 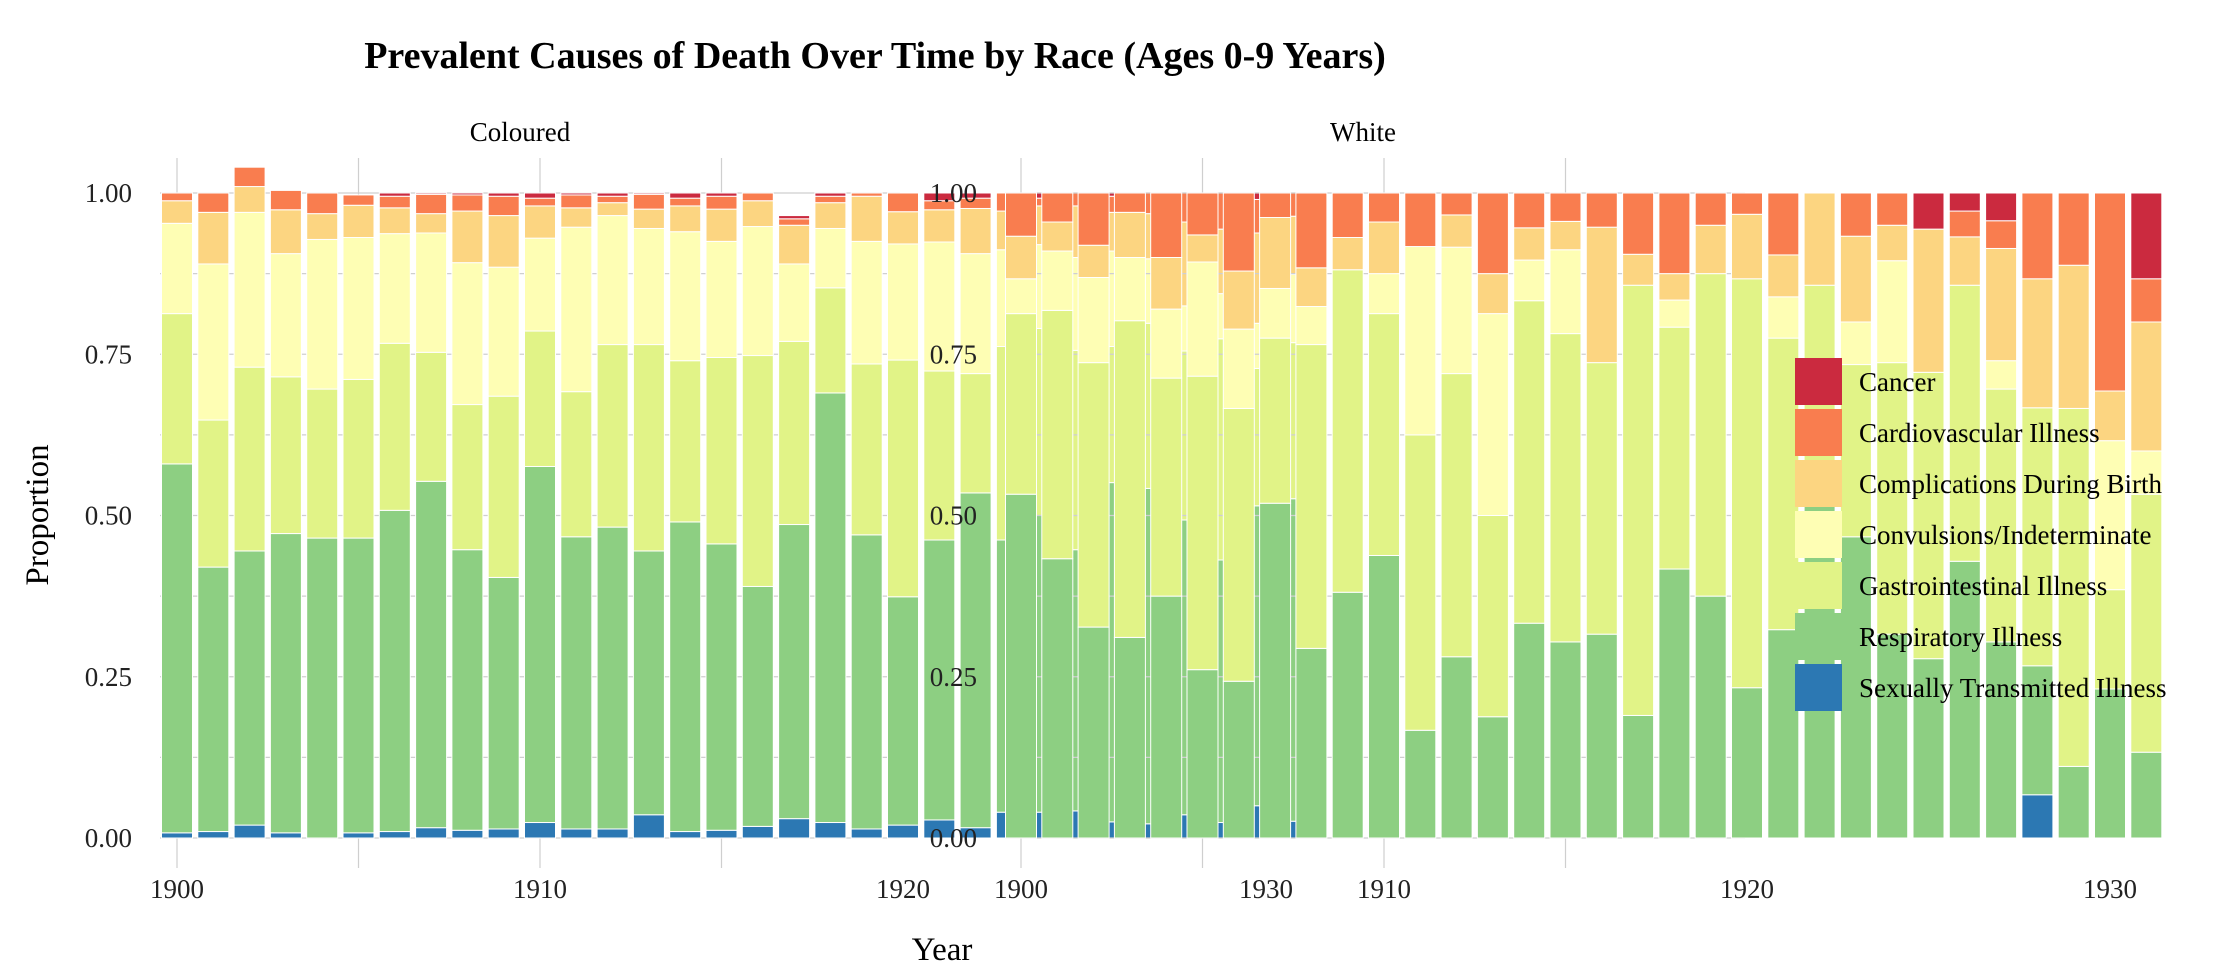 I want to click on y-tick-label: 1.00, so click(x=953, y=193).